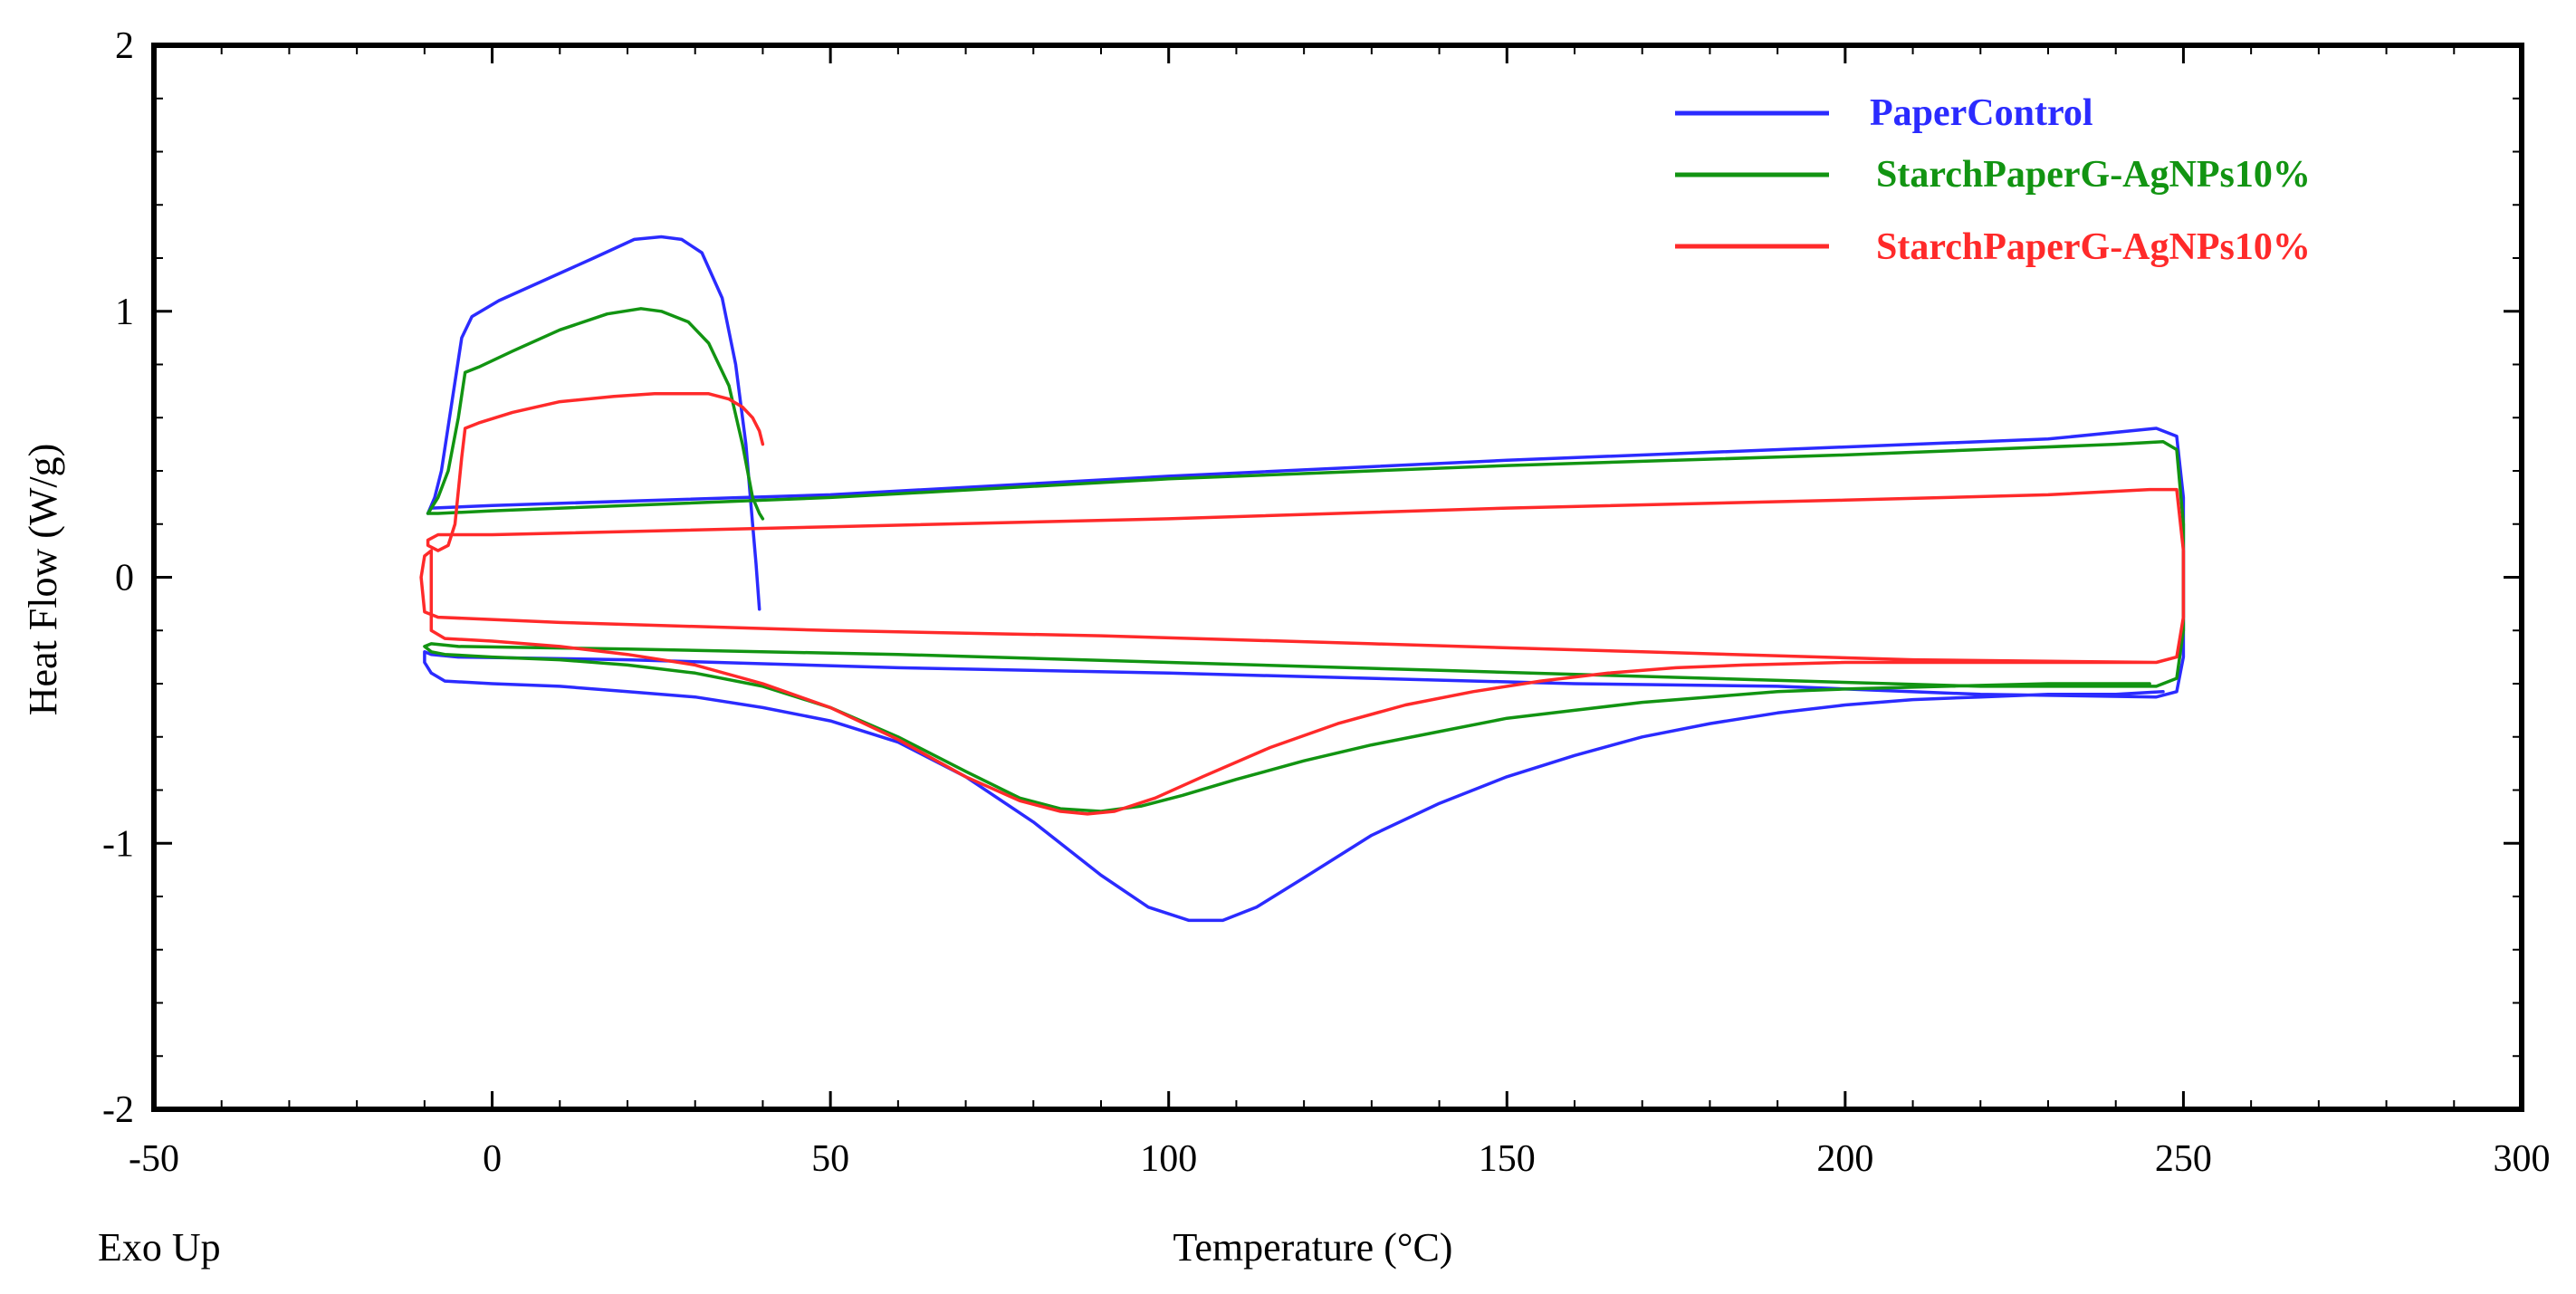 The image size is (2576, 1294). I want to click on x-tick-label: 100, so click(1168, 1159).